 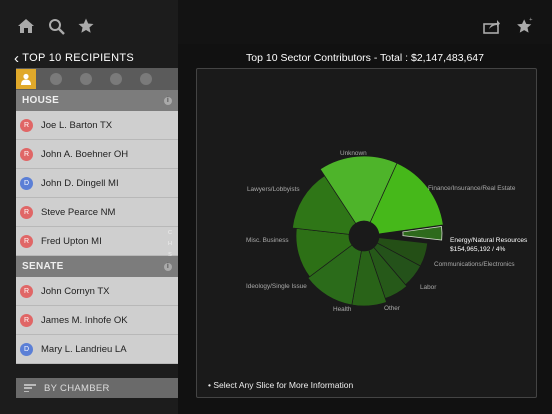 I want to click on home-icon, so click(x=26, y=26).